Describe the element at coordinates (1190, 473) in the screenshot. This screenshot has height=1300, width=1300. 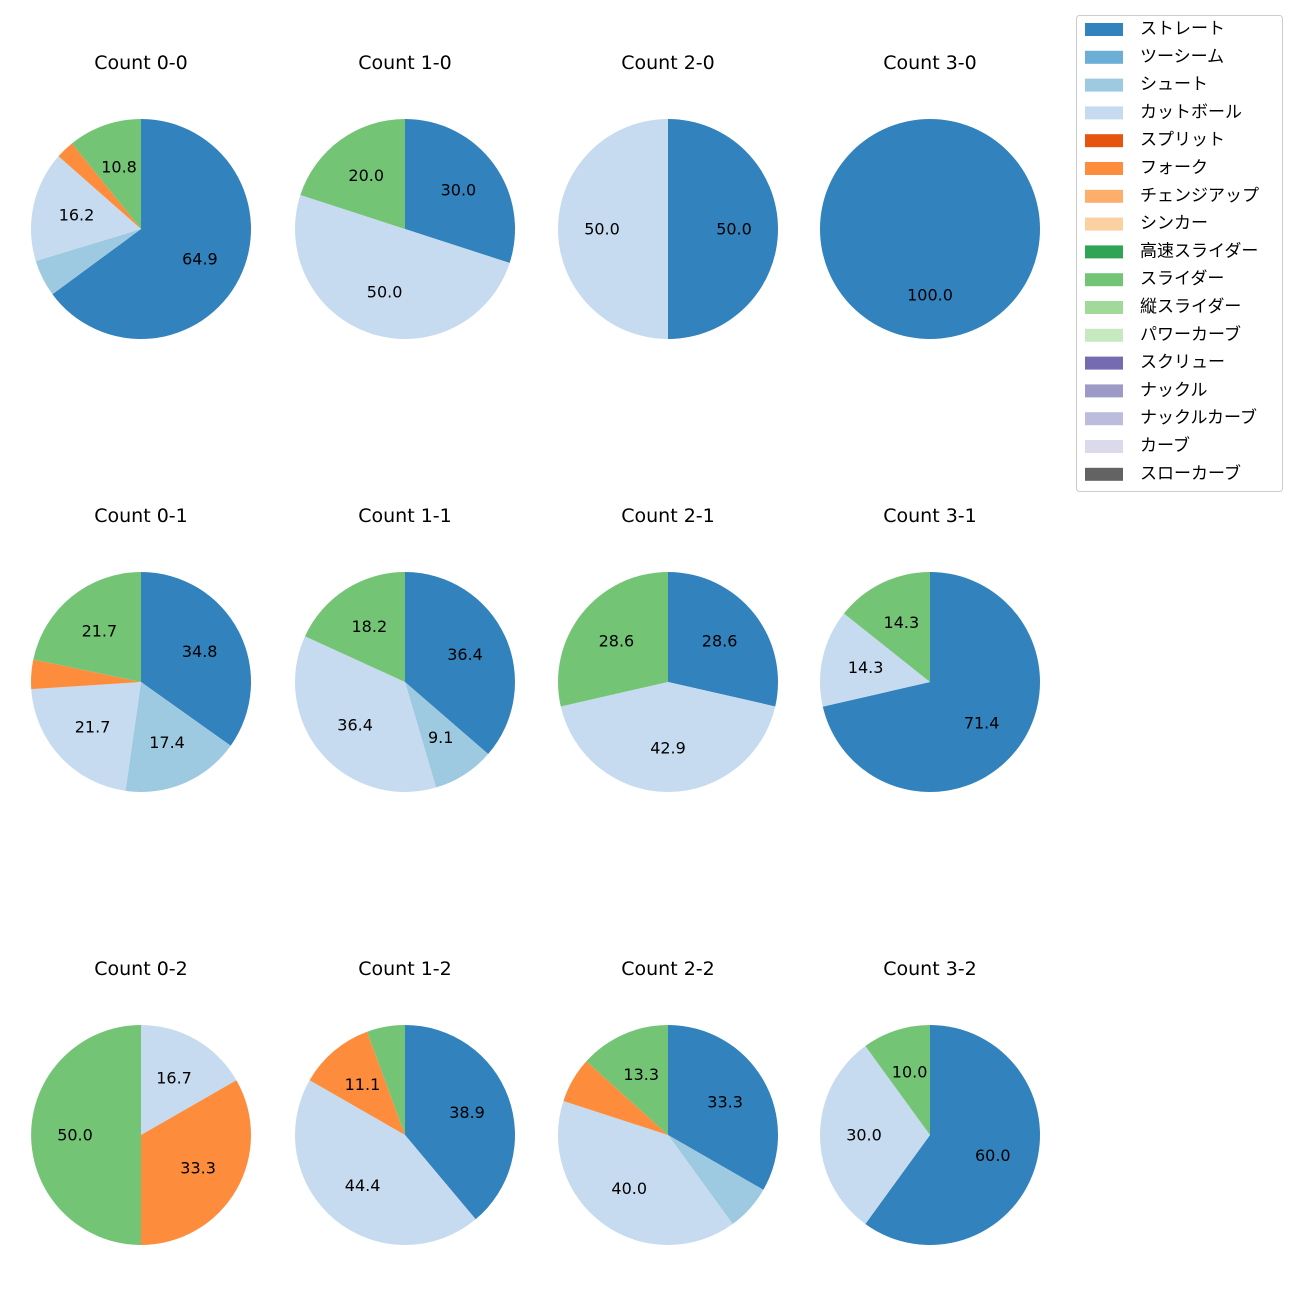
I see `legend-label: スローカーブ` at that location.